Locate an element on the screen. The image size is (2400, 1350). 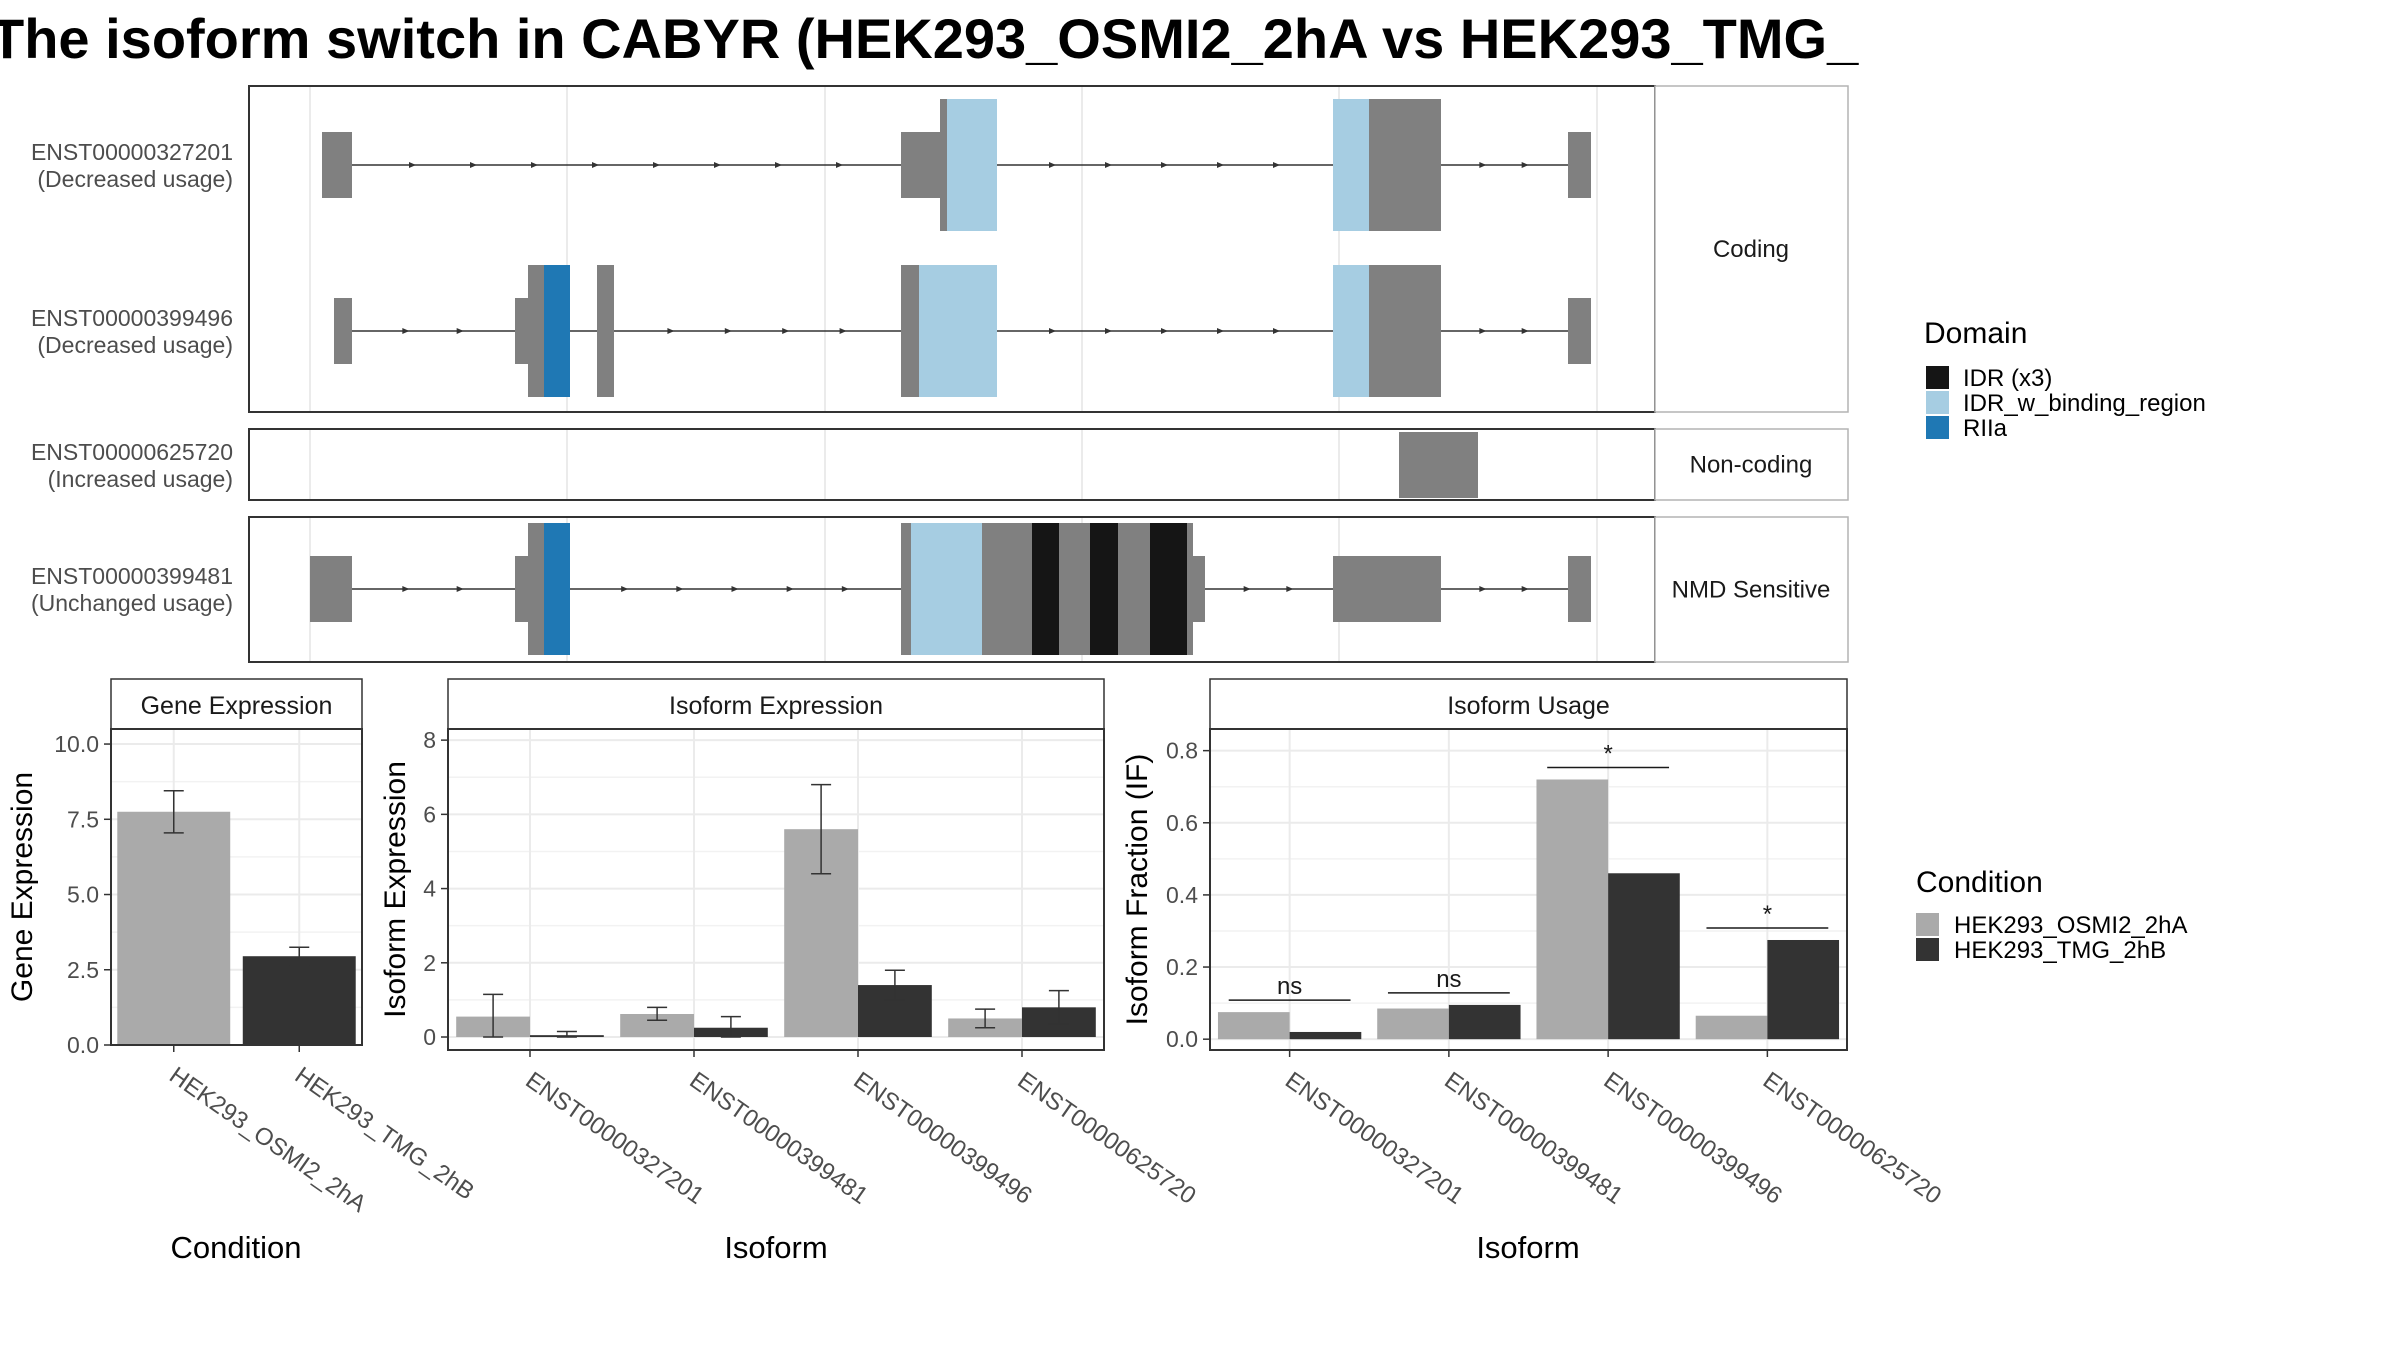
structure-strip-2: NMD Sensitive is located at coordinates (1048, 589).